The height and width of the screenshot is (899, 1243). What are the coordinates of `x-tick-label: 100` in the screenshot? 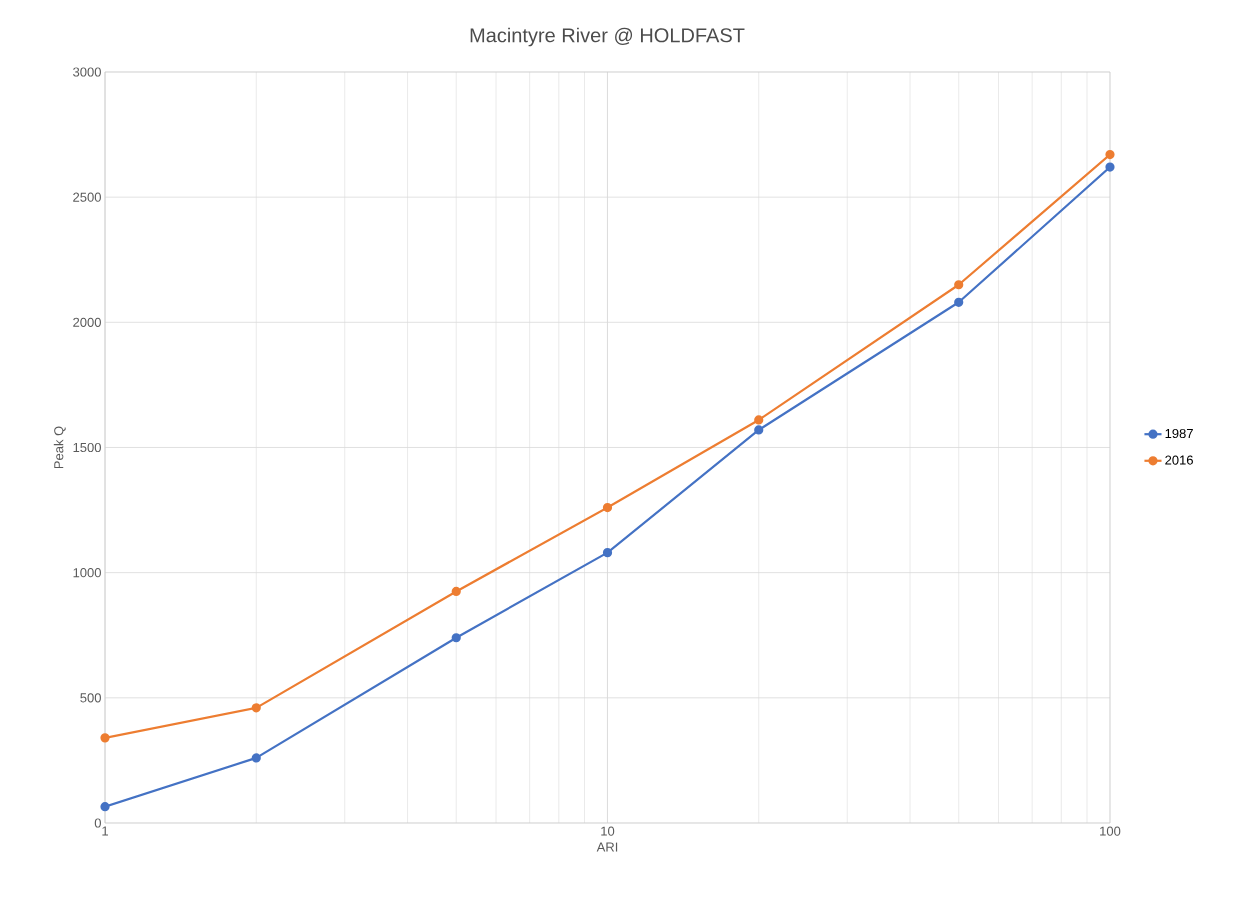 It's located at (1110, 831).